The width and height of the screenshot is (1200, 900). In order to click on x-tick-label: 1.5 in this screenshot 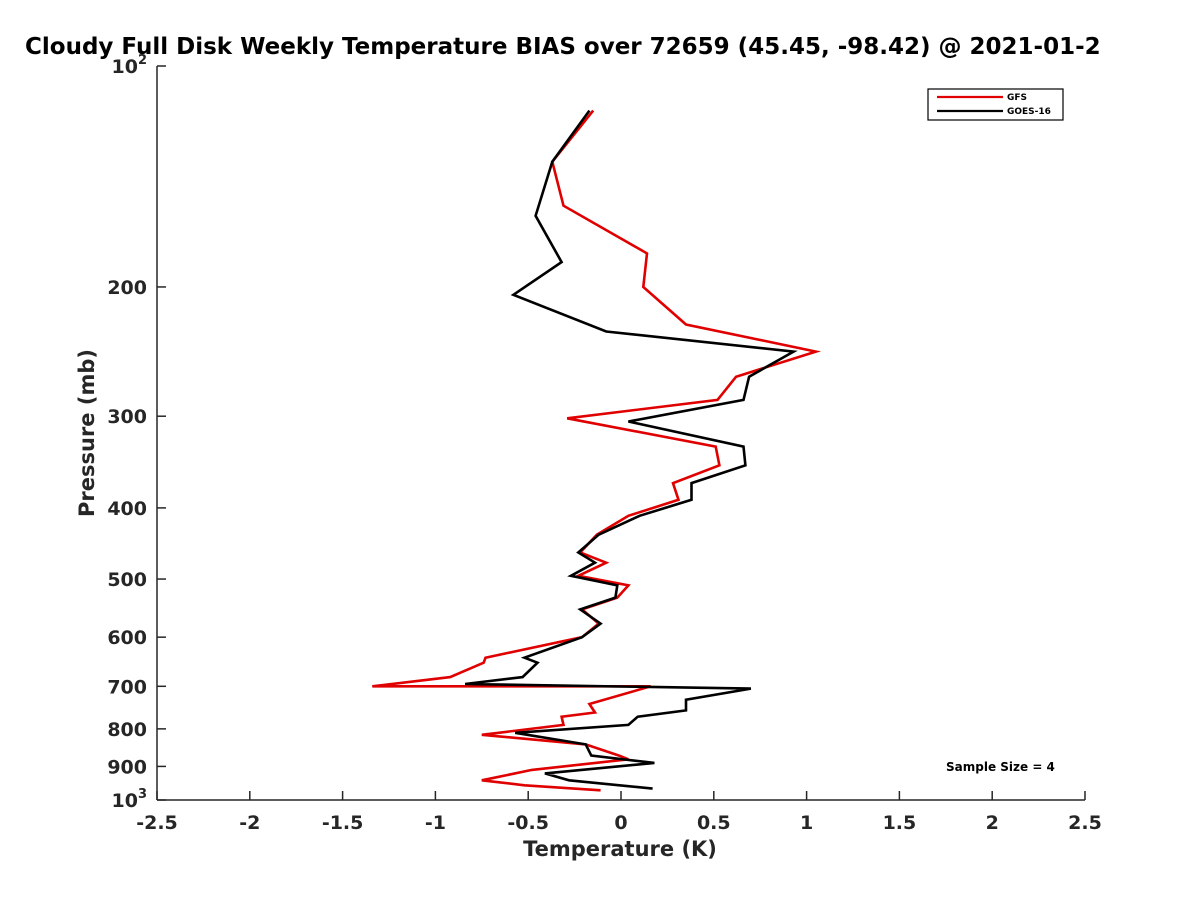, I will do `click(900, 823)`.